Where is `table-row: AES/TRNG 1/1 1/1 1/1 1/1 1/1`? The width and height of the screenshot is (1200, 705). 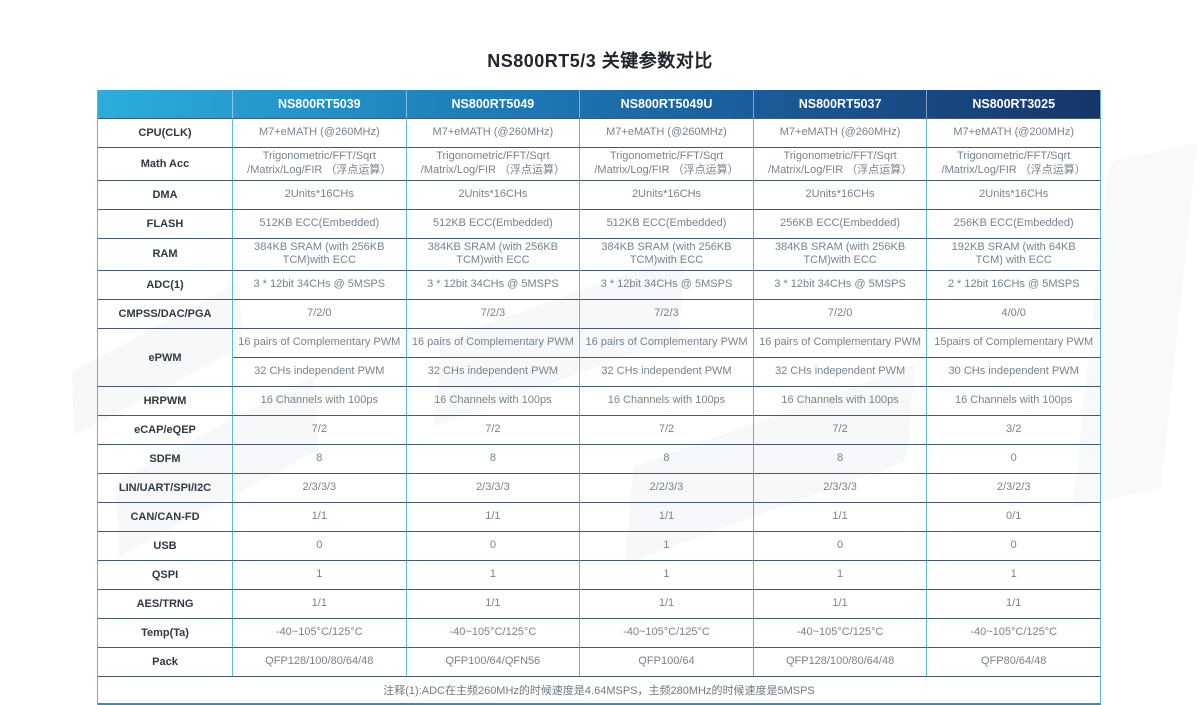
table-row: AES/TRNG 1/1 1/1 1/1 1/1 1/1 is located at coordinates (599, 604).